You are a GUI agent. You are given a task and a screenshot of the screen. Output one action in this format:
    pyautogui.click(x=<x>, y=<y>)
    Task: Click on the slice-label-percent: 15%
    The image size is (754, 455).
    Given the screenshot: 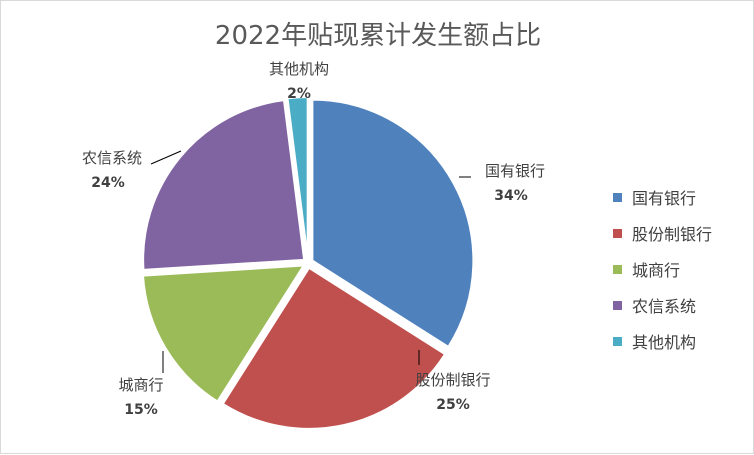 What is the action you would take?
    pyautogui.click(x=141, y=410)
    